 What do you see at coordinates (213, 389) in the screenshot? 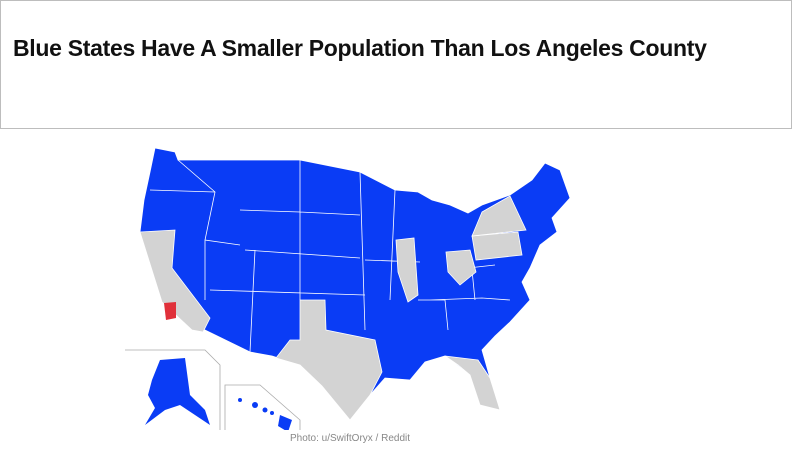
I see `inset-frame` at bounding box center [213, 389].